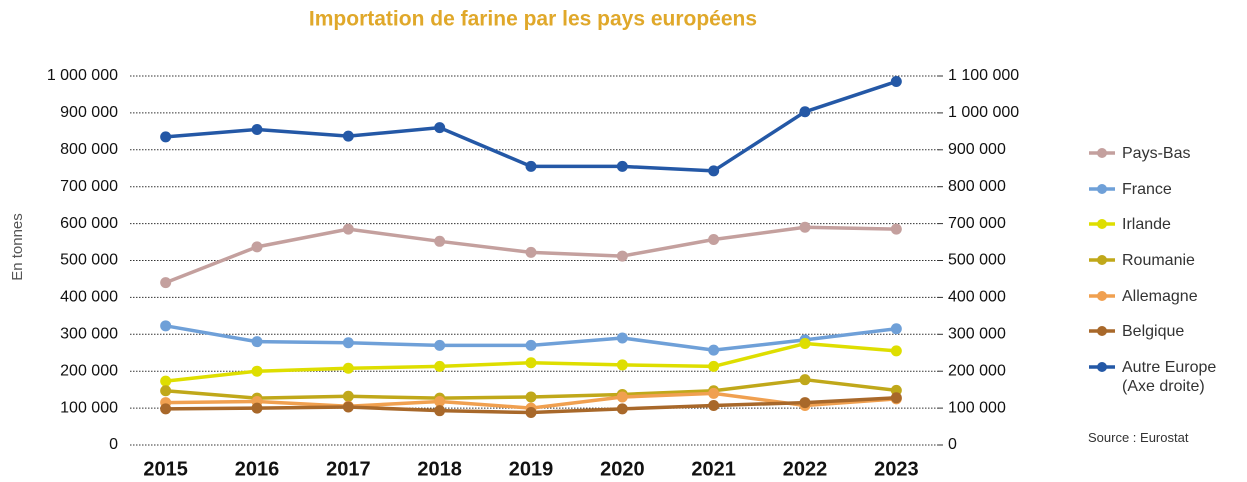 The width and height of the screenshot is (1247, 482). I want to click on y-tick-label: 300 000, so click(89, 334).